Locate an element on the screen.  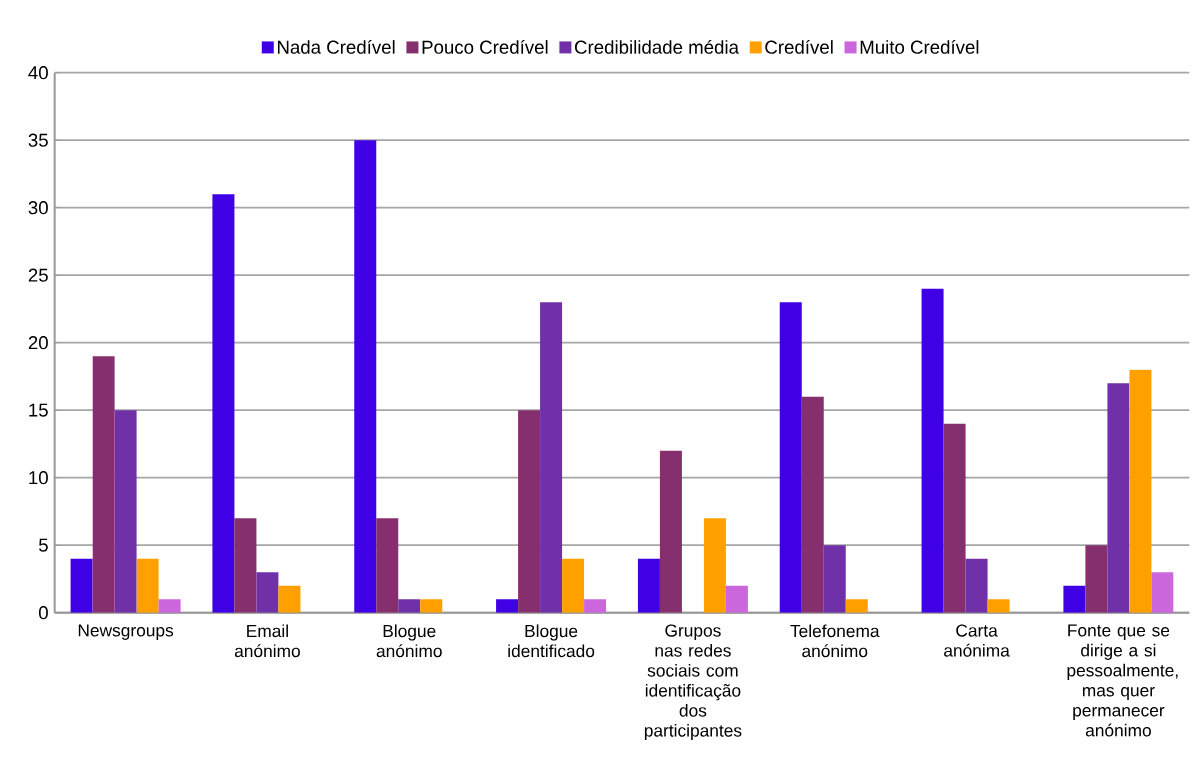
y-tick-label: 0 is located at coordinates (43, 613).